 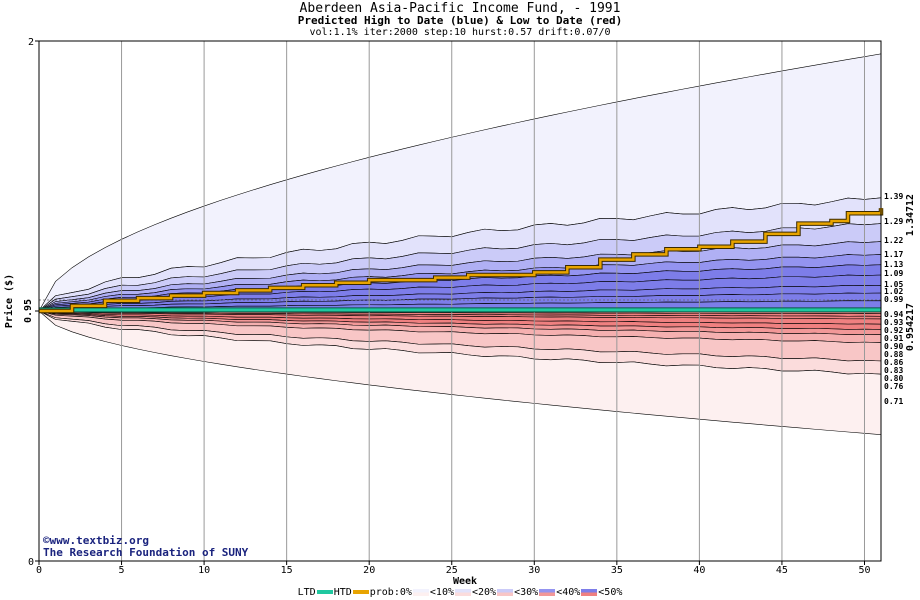 What do you see at coordinates (441, 592) in the screenshot?
I see `legend-item-10: <10%` at bounding box center [441, 592].